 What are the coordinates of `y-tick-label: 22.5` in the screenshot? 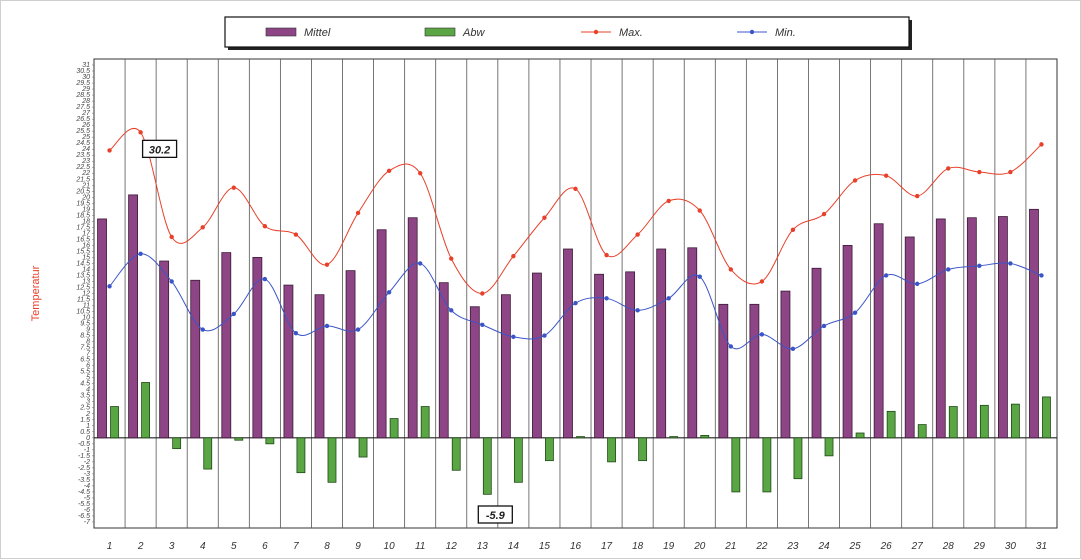 It's located at (82, 167).